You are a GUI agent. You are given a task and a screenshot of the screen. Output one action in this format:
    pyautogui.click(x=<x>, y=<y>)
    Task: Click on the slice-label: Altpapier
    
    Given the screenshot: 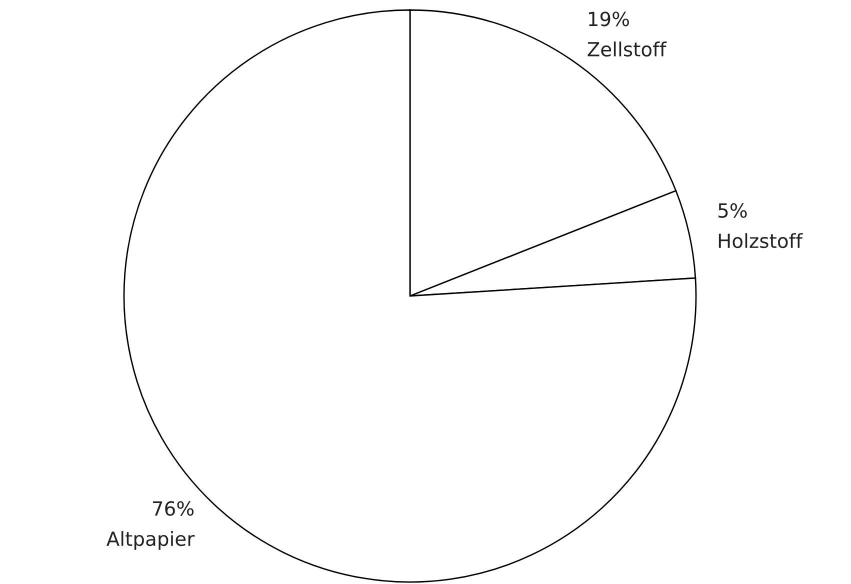 What is the action you would take?
    pyautogui.click(x=150, y=540)
    